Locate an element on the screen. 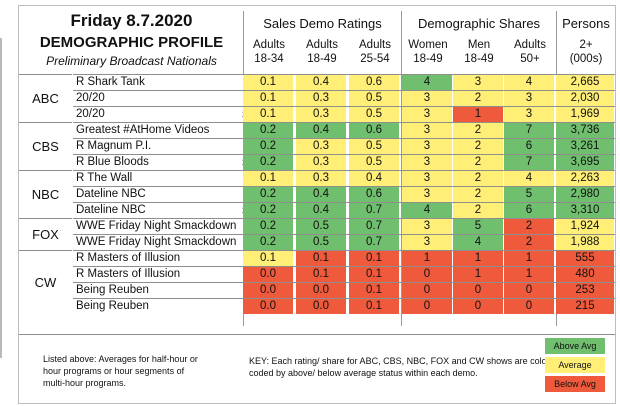 Image resolution: width=620 pixels, height=406 pixels. rating-cell: 1,969 is located at coordinates (585, 114).